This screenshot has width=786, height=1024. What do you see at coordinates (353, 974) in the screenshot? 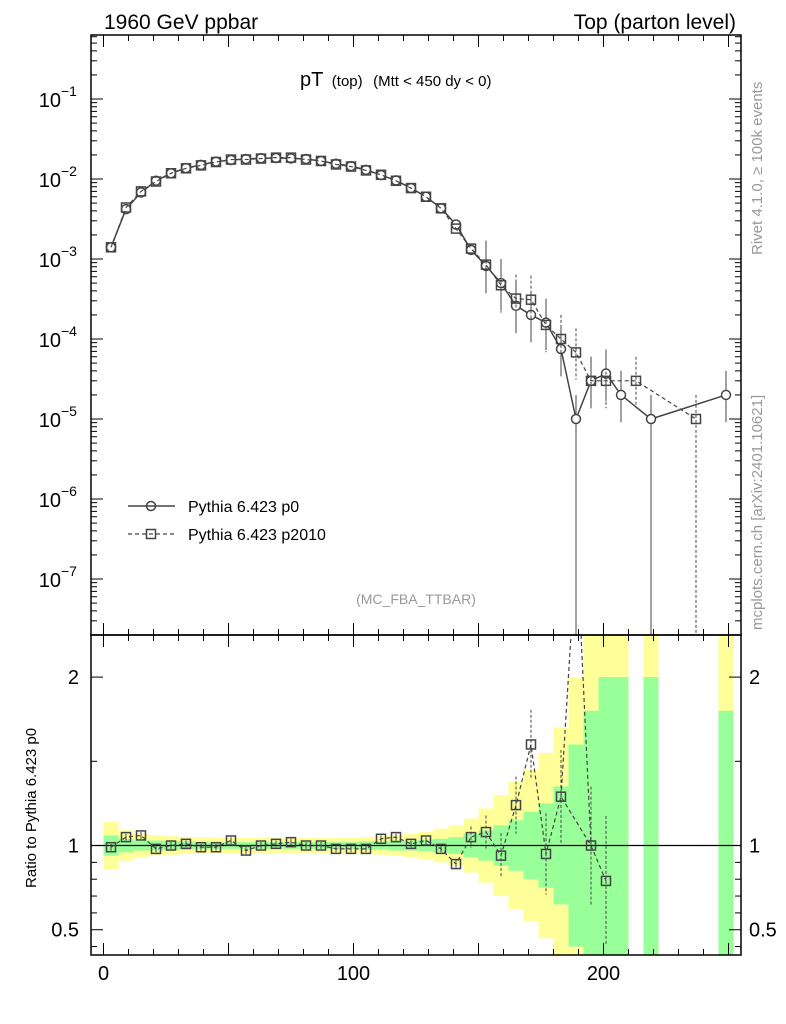
I see `x-tick-label: 100` at bounding box center [353, 974].